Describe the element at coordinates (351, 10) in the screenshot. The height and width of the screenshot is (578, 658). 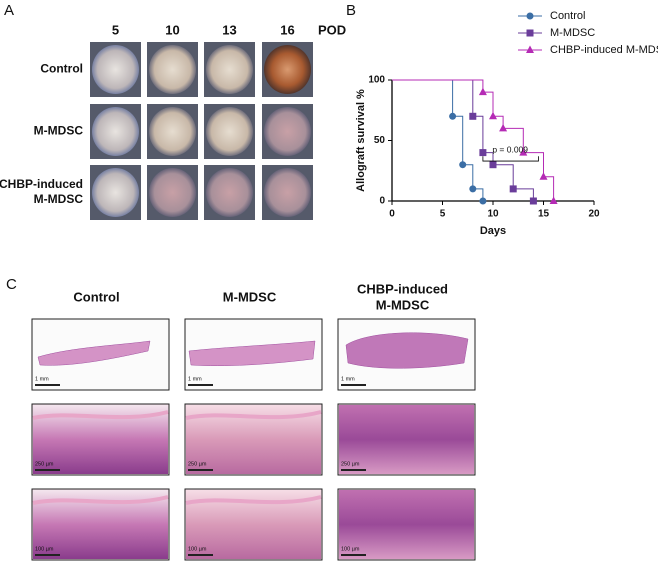
I see `panel-label: B` at that location.